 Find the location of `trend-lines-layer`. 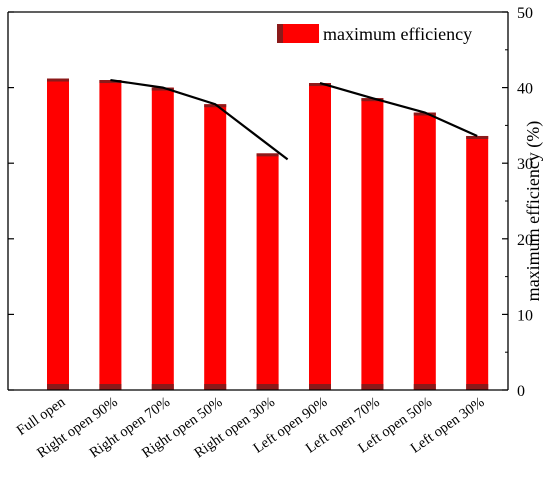

trend-lines-layer is located at coordinates (294, 119).